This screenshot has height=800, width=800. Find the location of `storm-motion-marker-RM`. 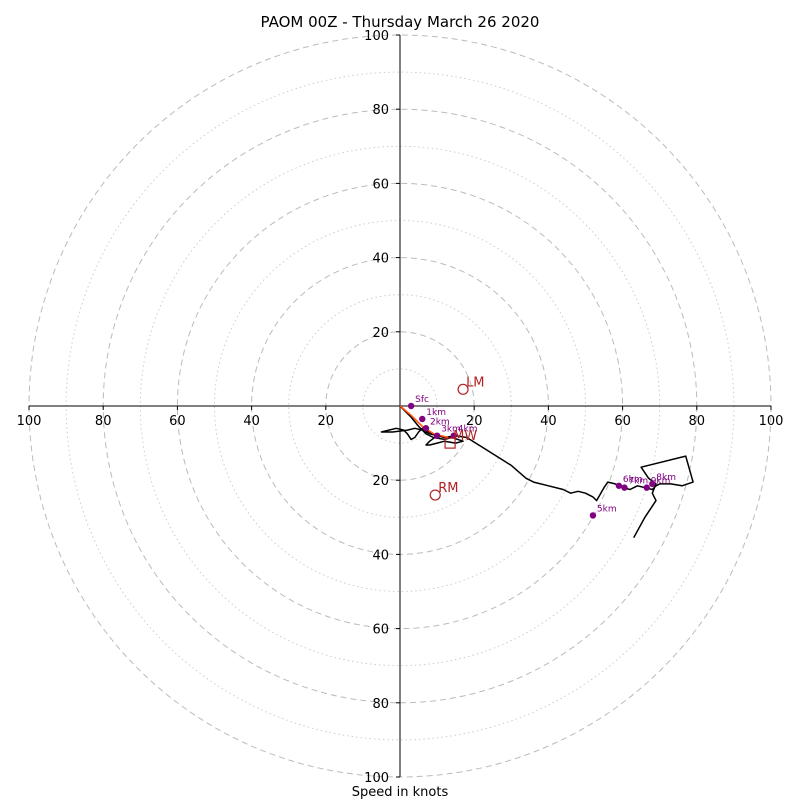

storm-motion-marker-RM is located at coordinates (435, 495).